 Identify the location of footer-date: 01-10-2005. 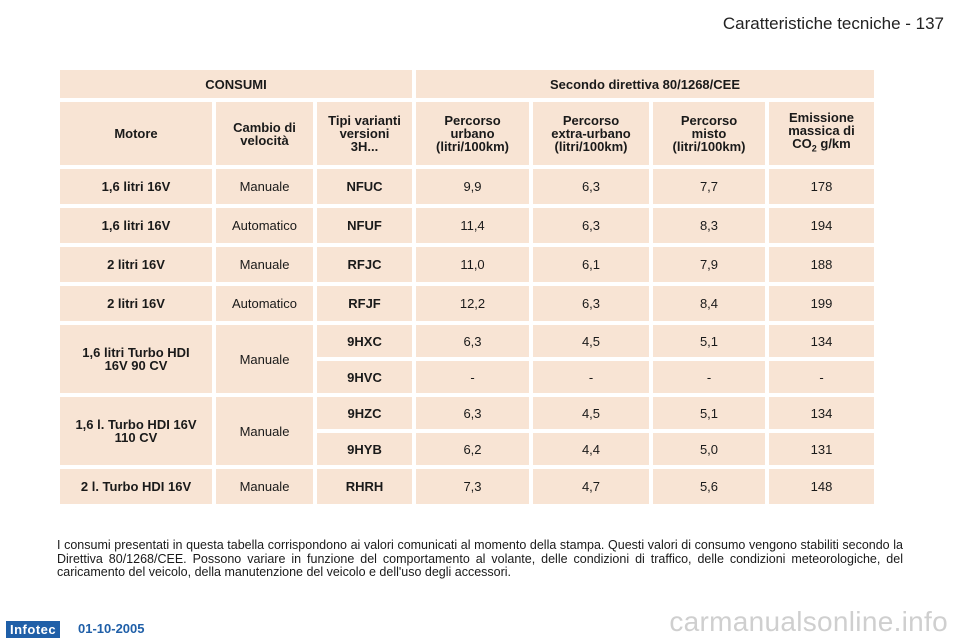
(111, 628).